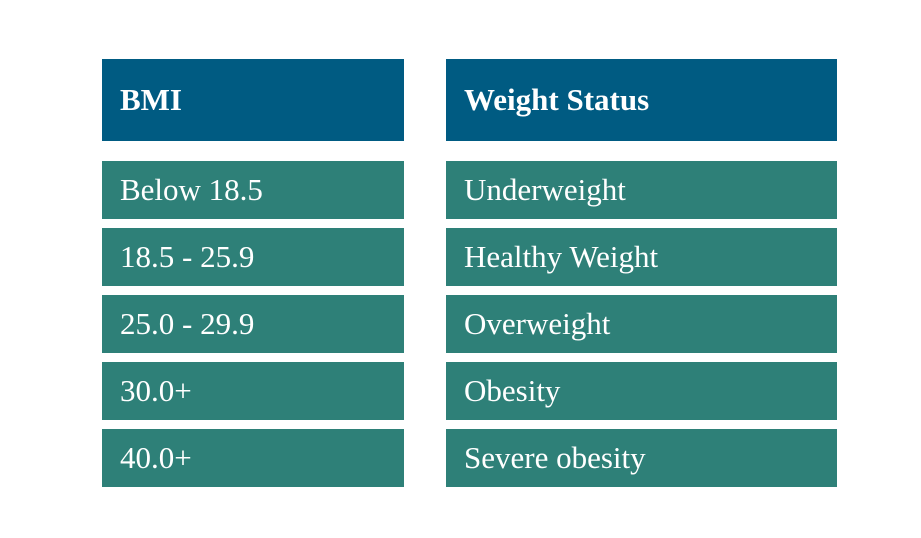  What do you see at coordinates (641, 391) in the screenshot?
I see `table-cell: Obesity` at bounding box center [641, 391].